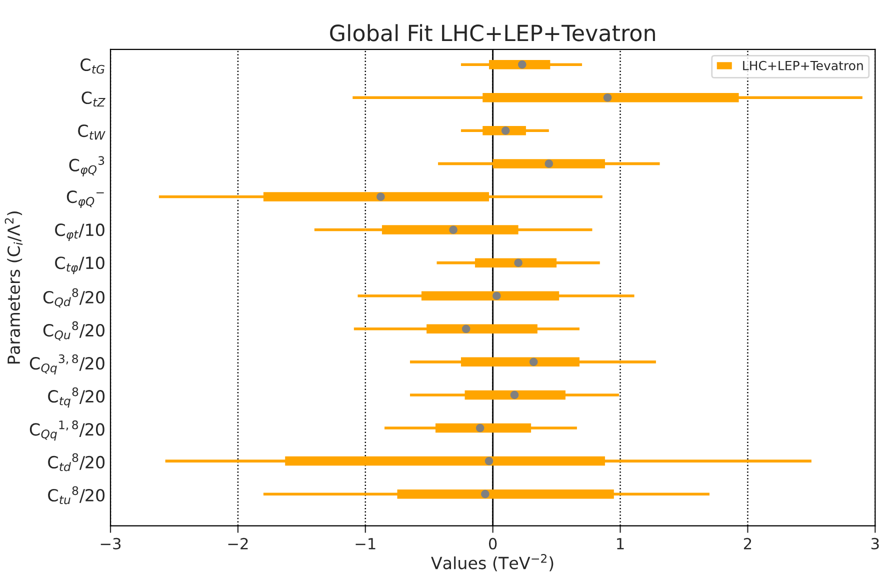 The width and height of the screenshot is (884, 581). I want to click on y-tick-label: C$_{tZ}$, so click(94, 99).